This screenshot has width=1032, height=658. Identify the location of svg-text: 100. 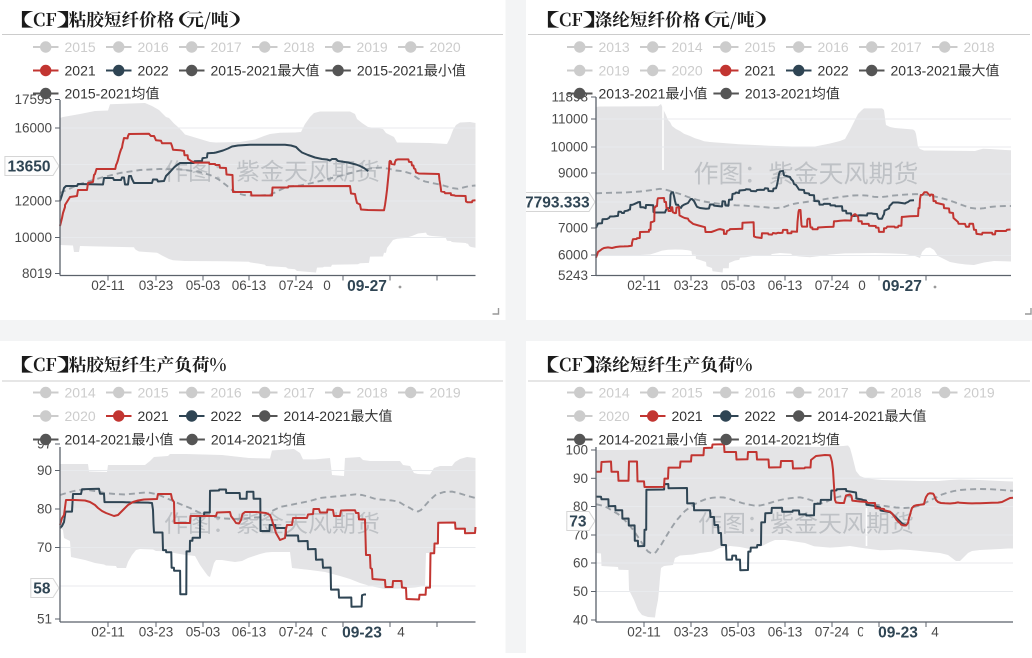
(576, 450).